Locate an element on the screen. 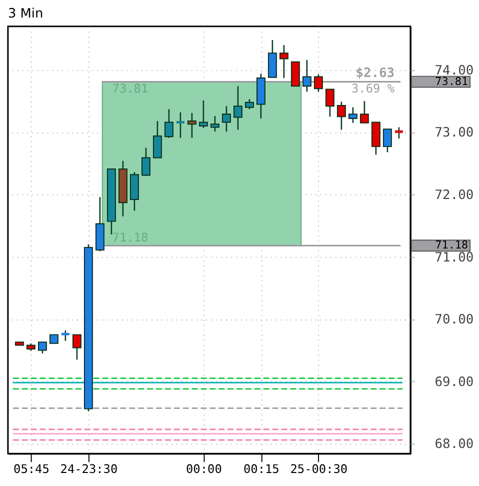 The image size is (479, 486). x-tick-label: 00:15 is located at coordinates (262, 469).